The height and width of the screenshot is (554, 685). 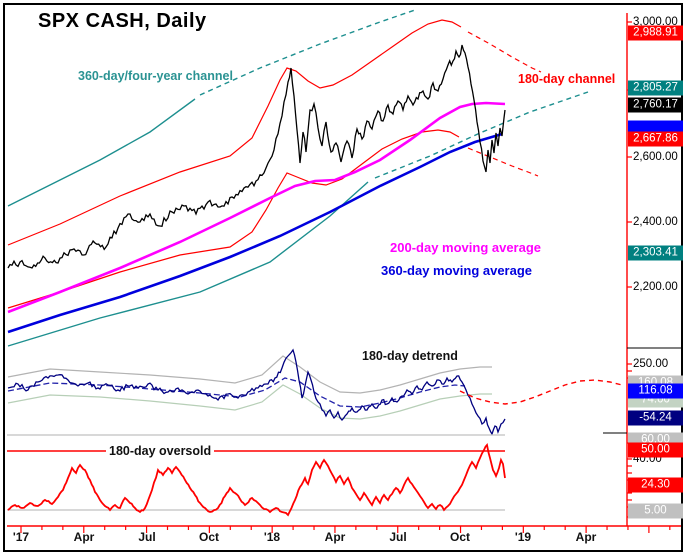 I want to click on detrend-line, so click(x=256, y=392).